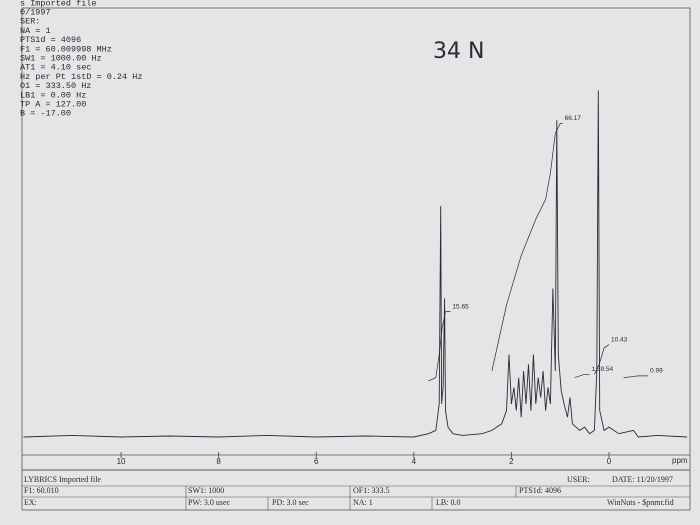 The height and width of the screenshot is (525, 700). What do you see at coordinates (458, 51) in the screenshot?
I see `handwritten-note: 34 N` at bounding box center [458, 51].